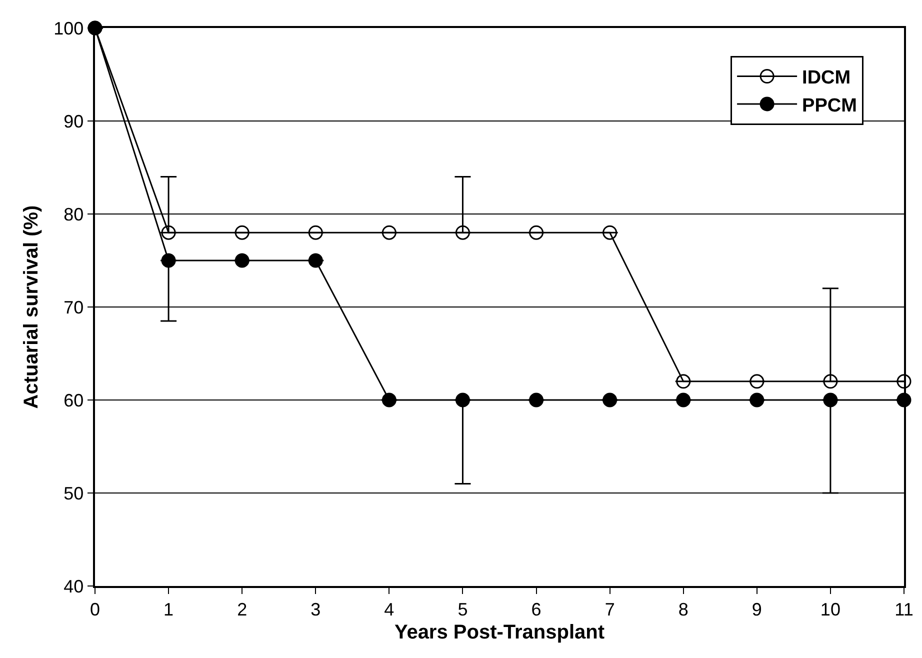  Describe the element at coordinates (74, 586) in the screenshot. I see `y-tick-label: 40` at that location.